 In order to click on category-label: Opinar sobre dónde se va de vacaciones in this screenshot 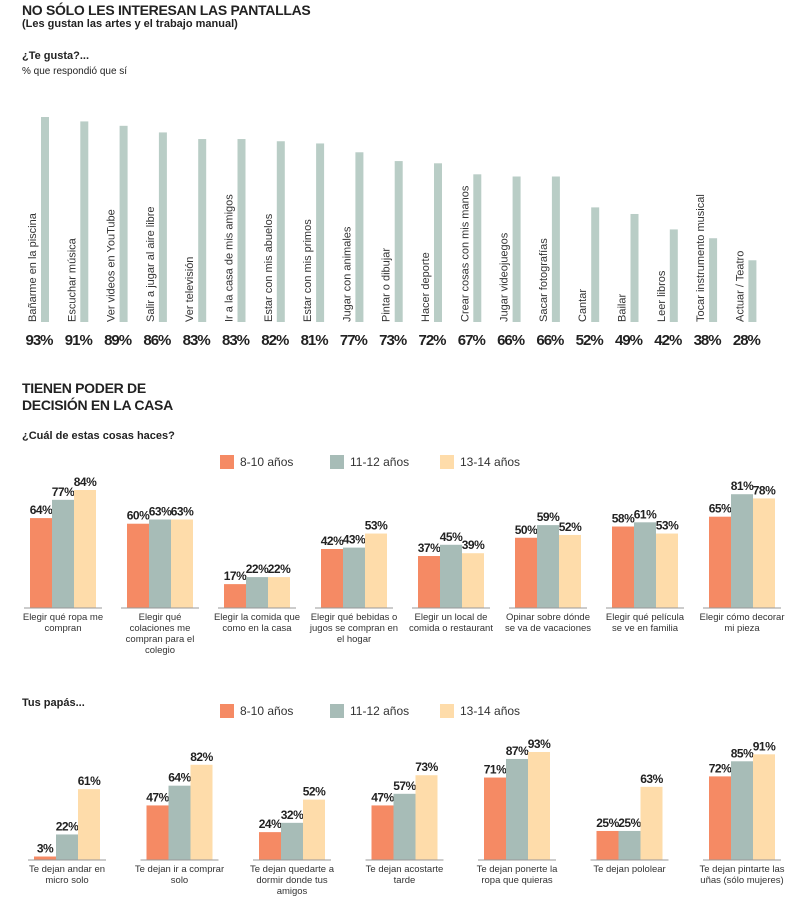, I will do `click(548, 623)`.